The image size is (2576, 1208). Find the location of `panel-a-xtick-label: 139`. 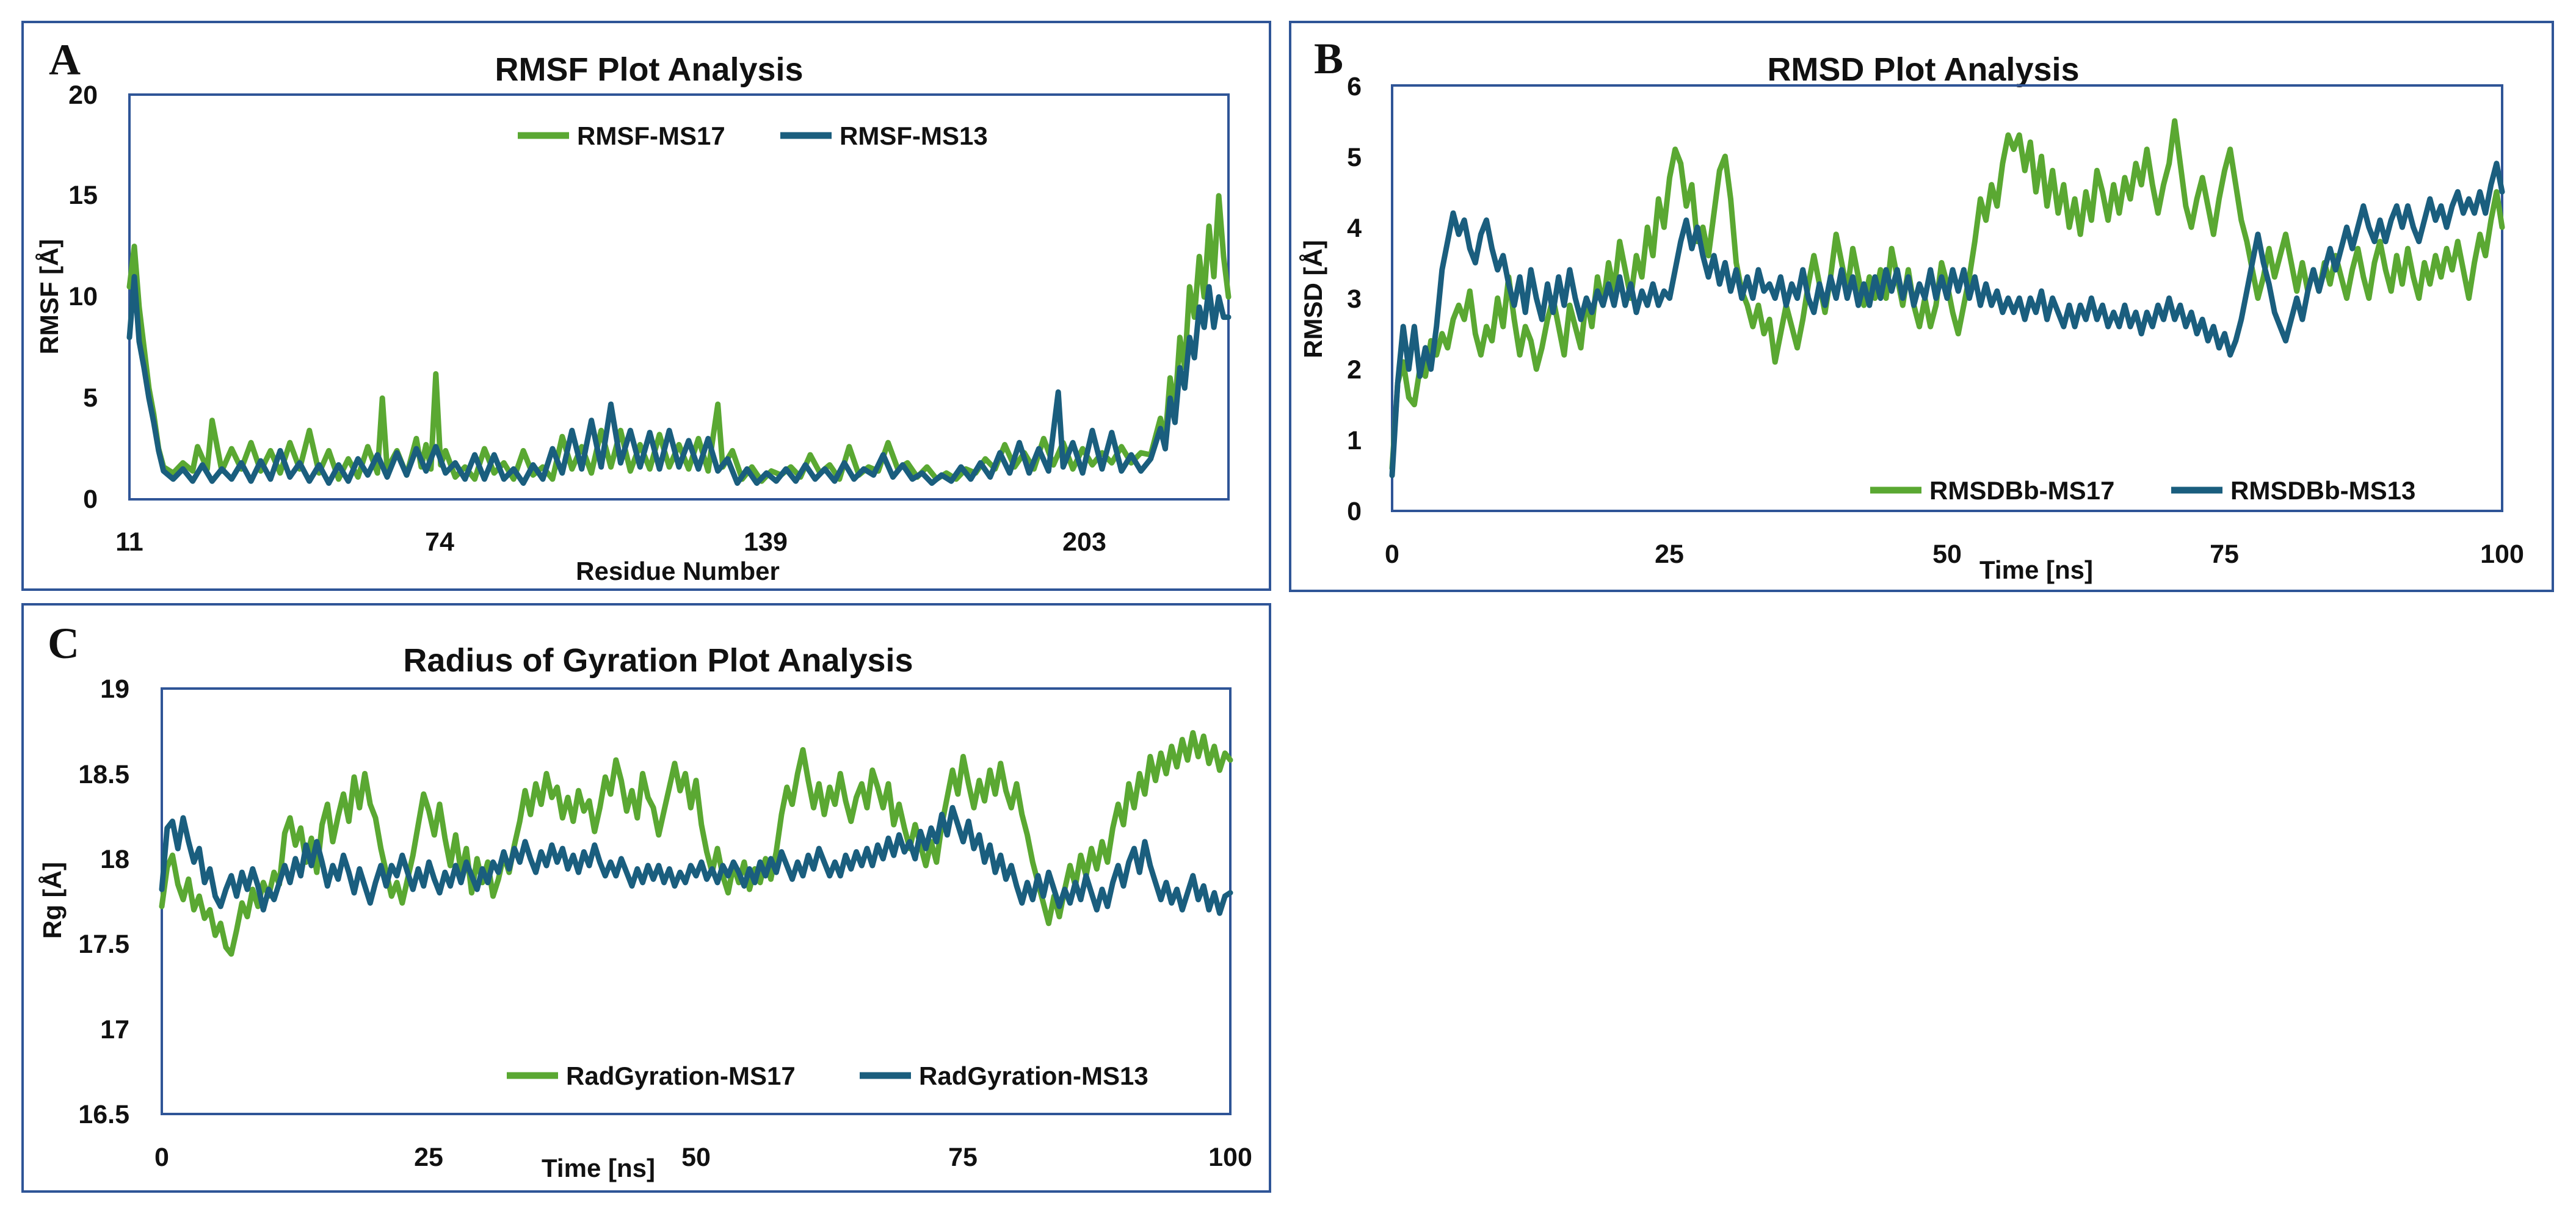

panel-a-xtick-label: 139 is located at coordinates (766, 542).